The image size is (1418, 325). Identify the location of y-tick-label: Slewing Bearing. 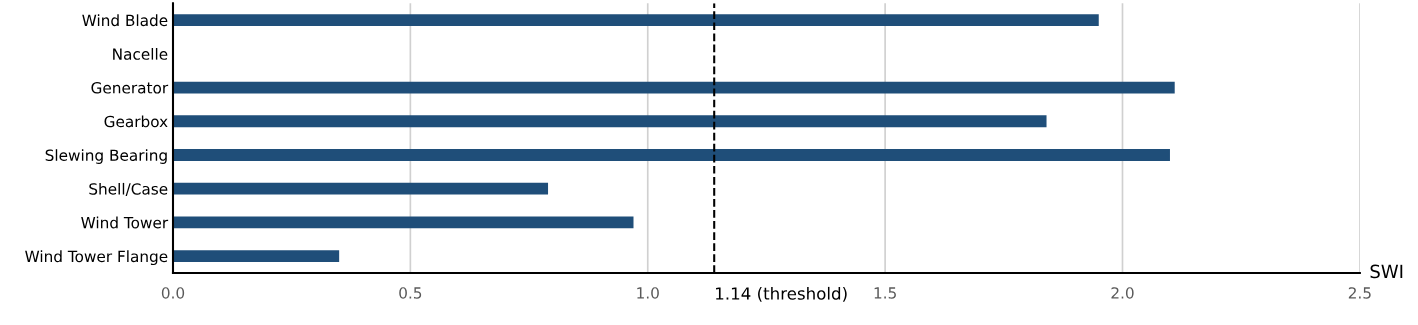
(106, 156).